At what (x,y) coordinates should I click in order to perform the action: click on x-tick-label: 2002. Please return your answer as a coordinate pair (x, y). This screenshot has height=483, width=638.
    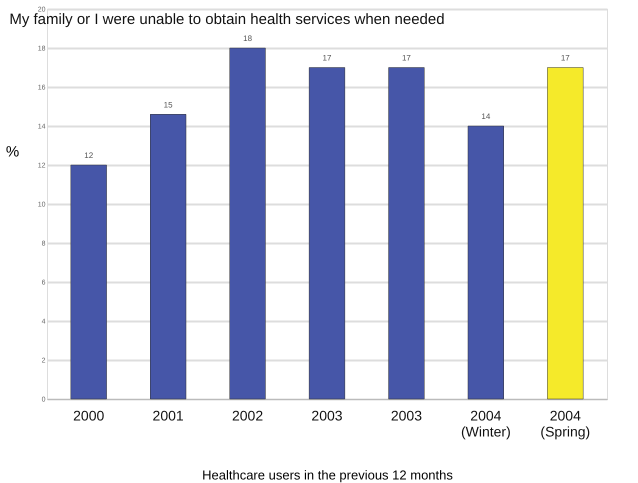
    Looking at the image, I should click on (248, 416).